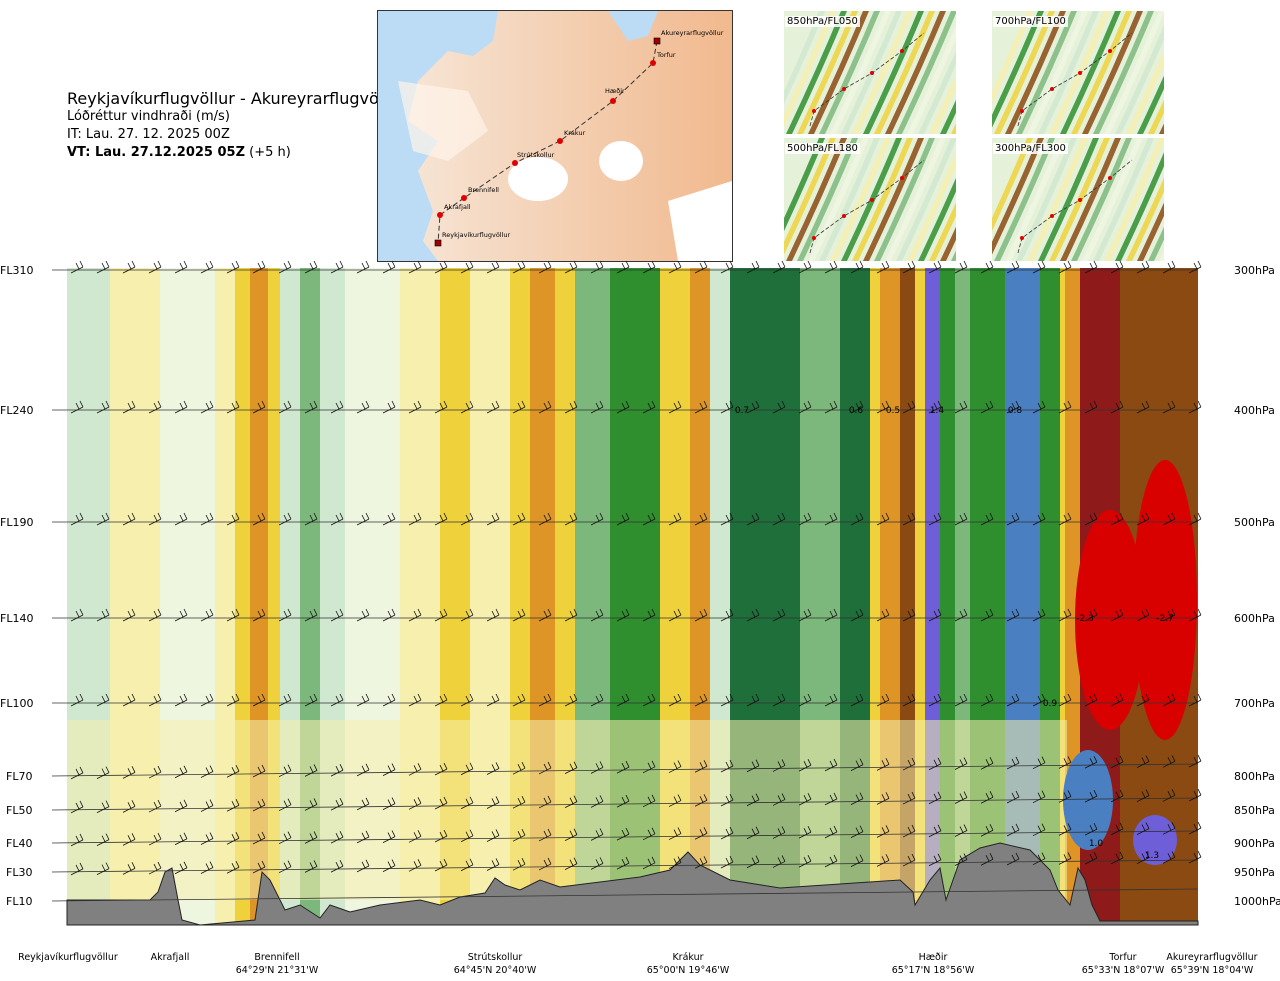 This screenshot has height=981, width=1280. I want to click on thumbnail-500: 500hPa/FL180, so click(870, 199).